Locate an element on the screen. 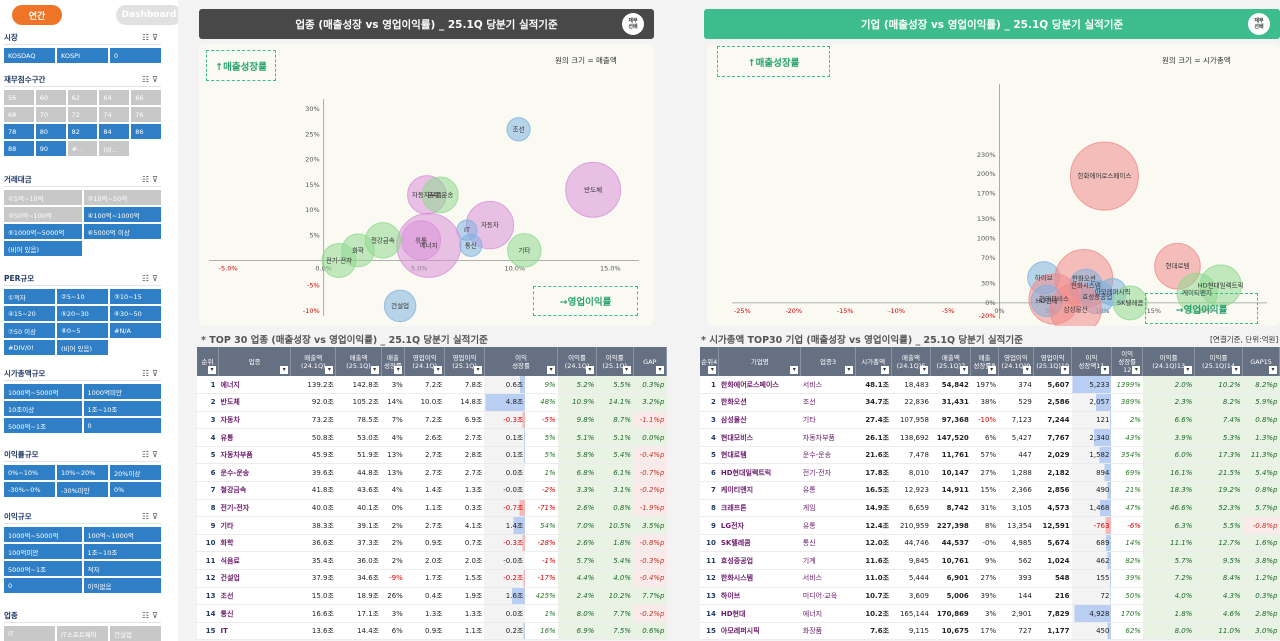  filter-chip: 78 is located at coordinates (19, 131).